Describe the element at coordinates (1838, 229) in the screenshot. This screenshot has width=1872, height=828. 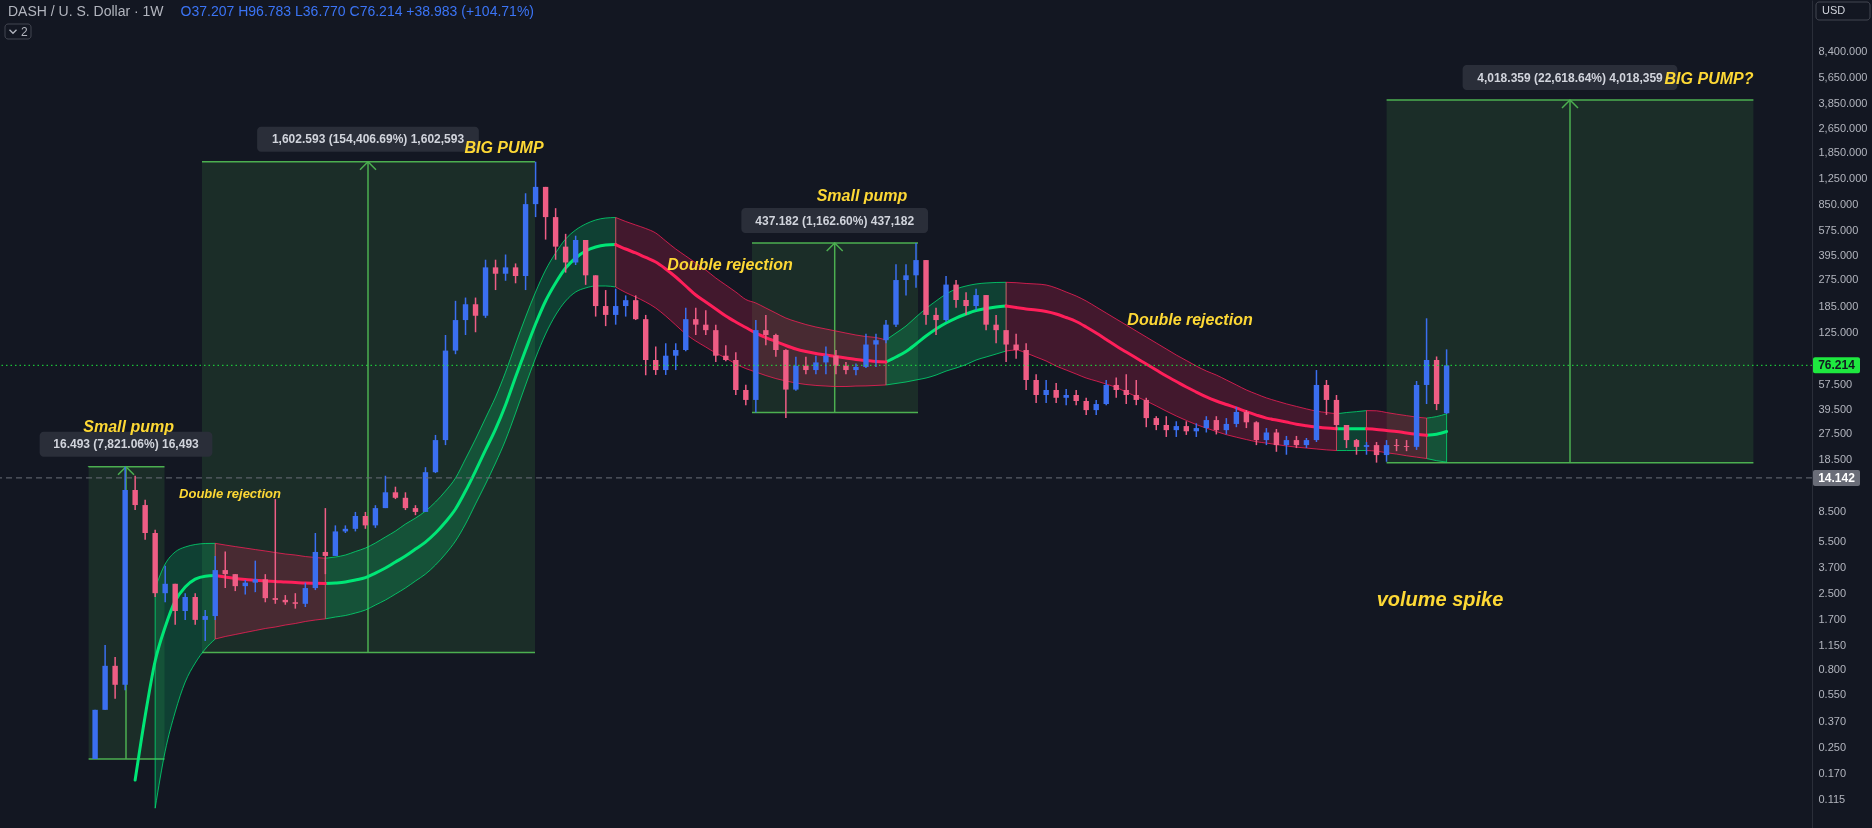
I see `y-tick-label: 575.000` at that location.